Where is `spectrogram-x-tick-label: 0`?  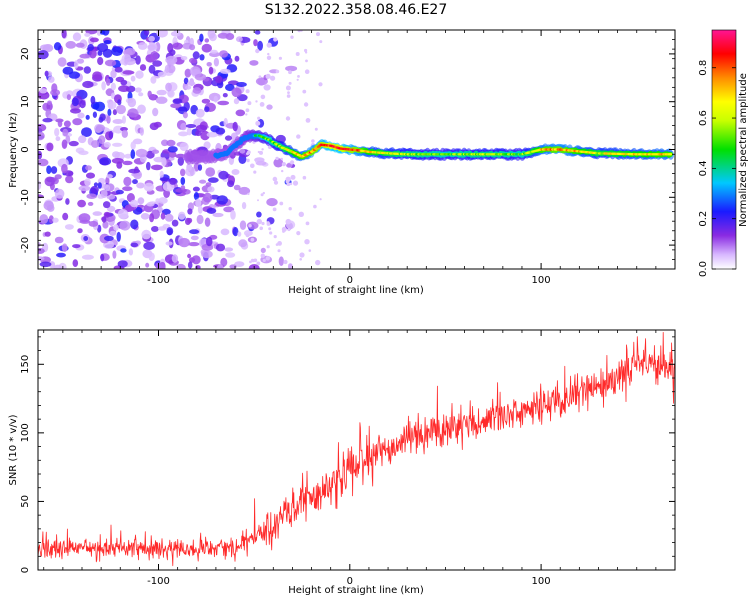 spectrogram-x-tick-label: 0 is located at coordinates (350, 280).